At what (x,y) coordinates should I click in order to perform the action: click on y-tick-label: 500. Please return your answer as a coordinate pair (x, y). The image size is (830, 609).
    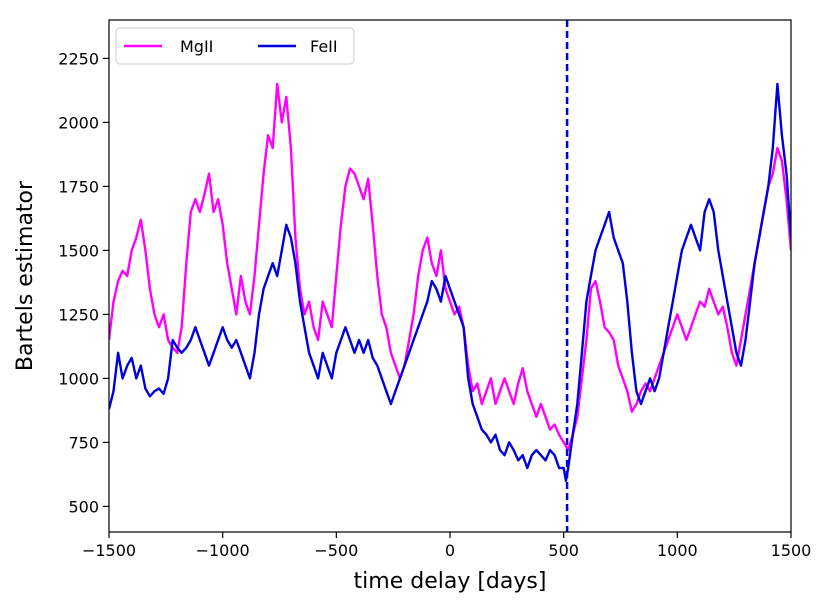
    Looking at the image, I should click on (83, 506).